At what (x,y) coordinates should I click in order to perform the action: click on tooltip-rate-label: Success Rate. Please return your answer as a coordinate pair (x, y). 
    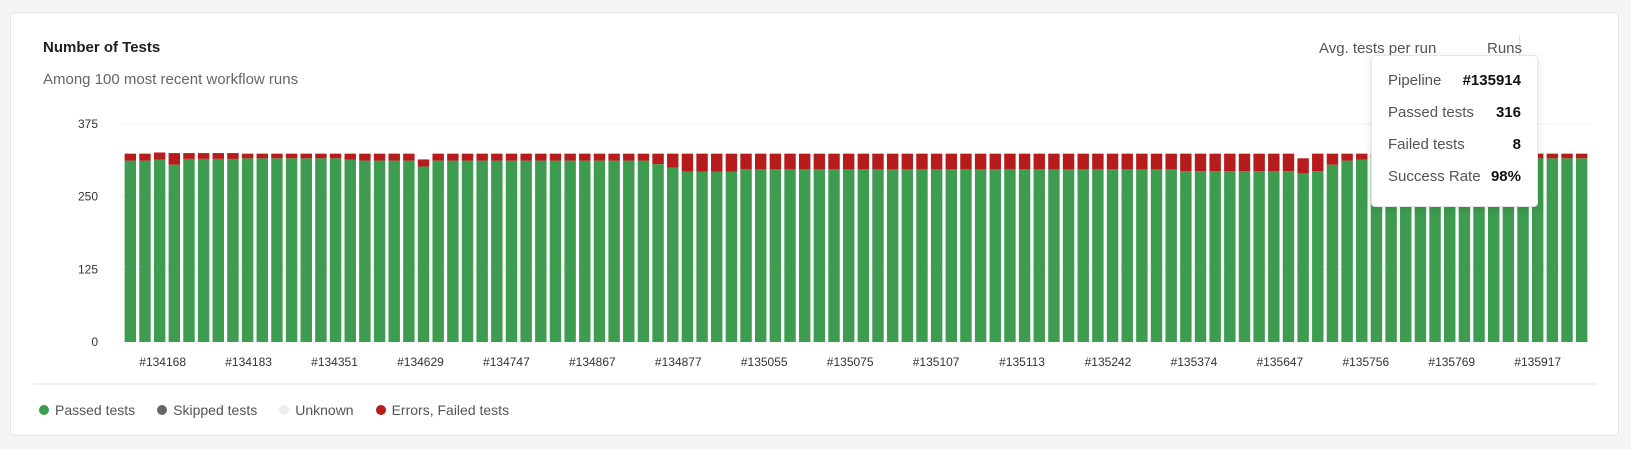
    Looking at the image, I should click on (1434, 176).